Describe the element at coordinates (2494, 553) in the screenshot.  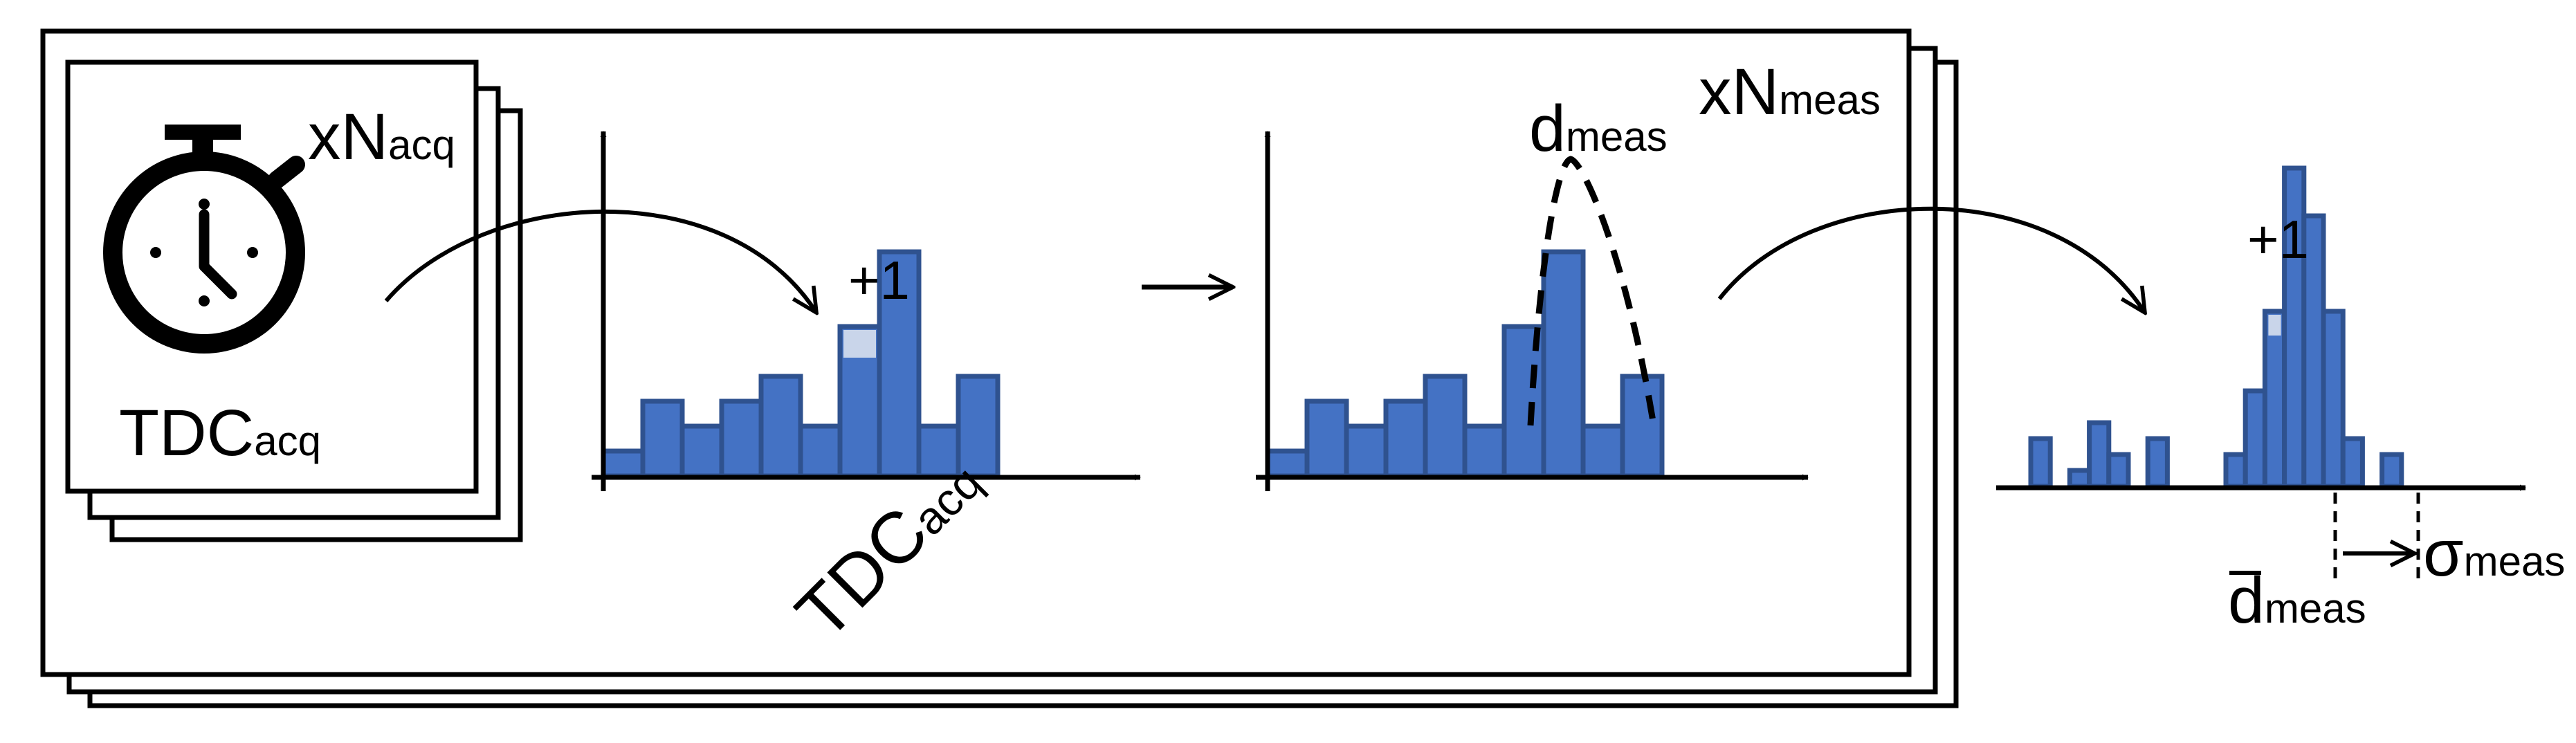
I see `sigma-label: σmeas` at that location.